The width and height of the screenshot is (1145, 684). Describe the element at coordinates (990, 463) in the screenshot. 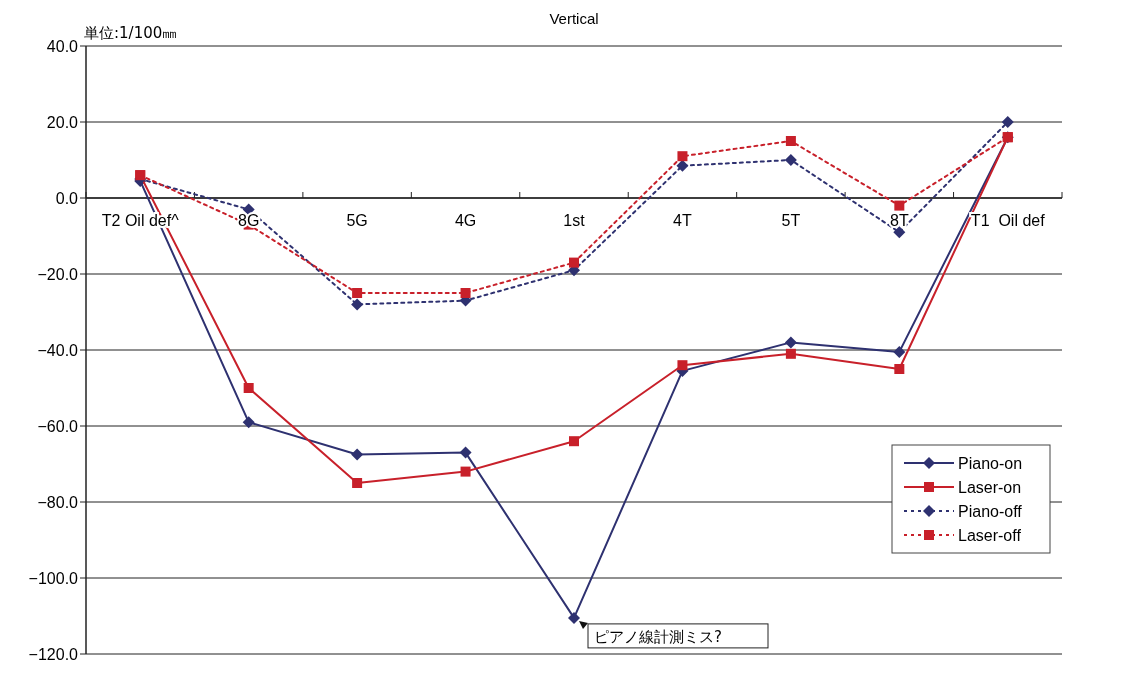

I see `legend-label: Piano-on` at that location.